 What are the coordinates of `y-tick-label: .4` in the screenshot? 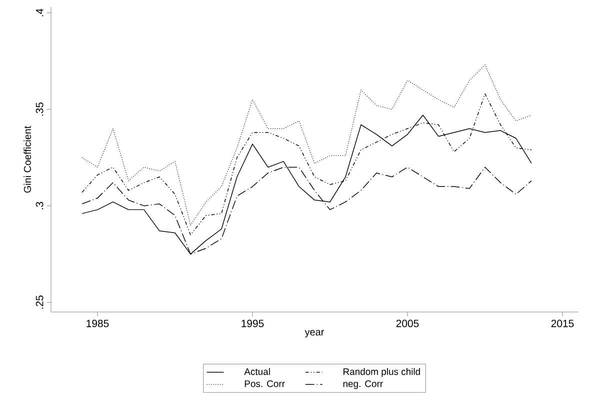 It's located at (40, 12).